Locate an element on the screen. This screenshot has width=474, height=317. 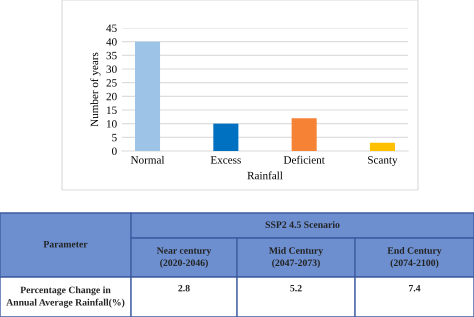
x-tick-label: Deficient is located at coordinates (304, 160).